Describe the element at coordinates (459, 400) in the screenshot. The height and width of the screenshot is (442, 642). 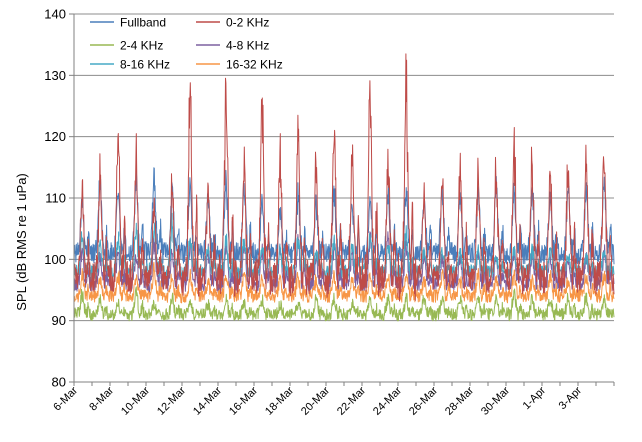
I see `x-tick-label: 28-Mar` at that location.